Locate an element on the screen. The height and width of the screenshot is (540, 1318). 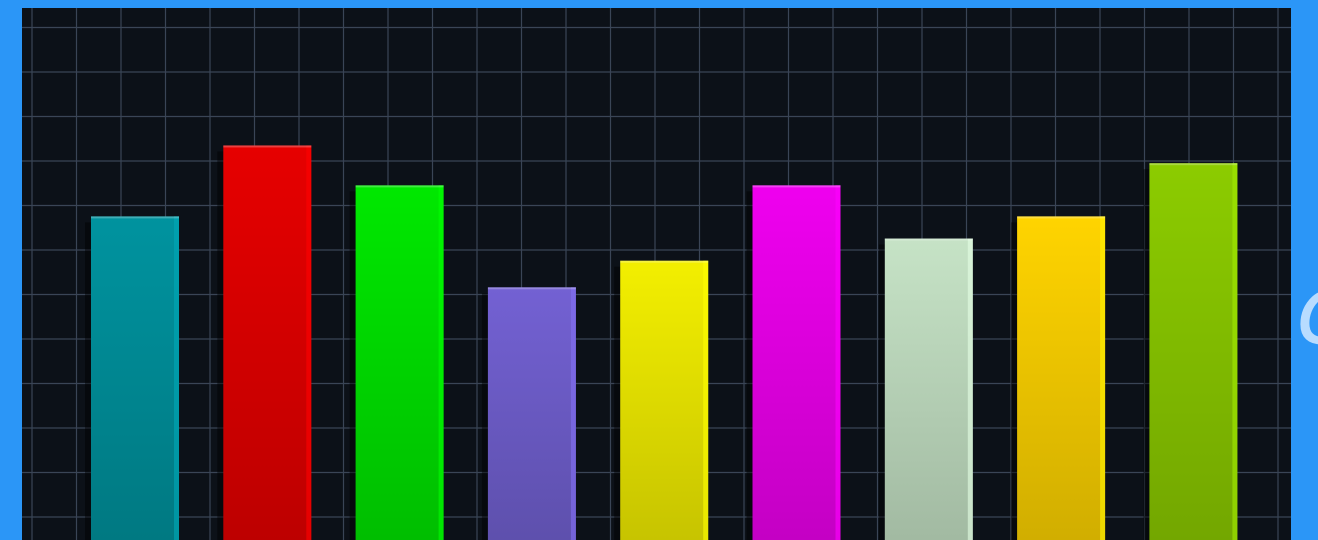
edge-text-fragment: c is located at coordinates (1307, 310).